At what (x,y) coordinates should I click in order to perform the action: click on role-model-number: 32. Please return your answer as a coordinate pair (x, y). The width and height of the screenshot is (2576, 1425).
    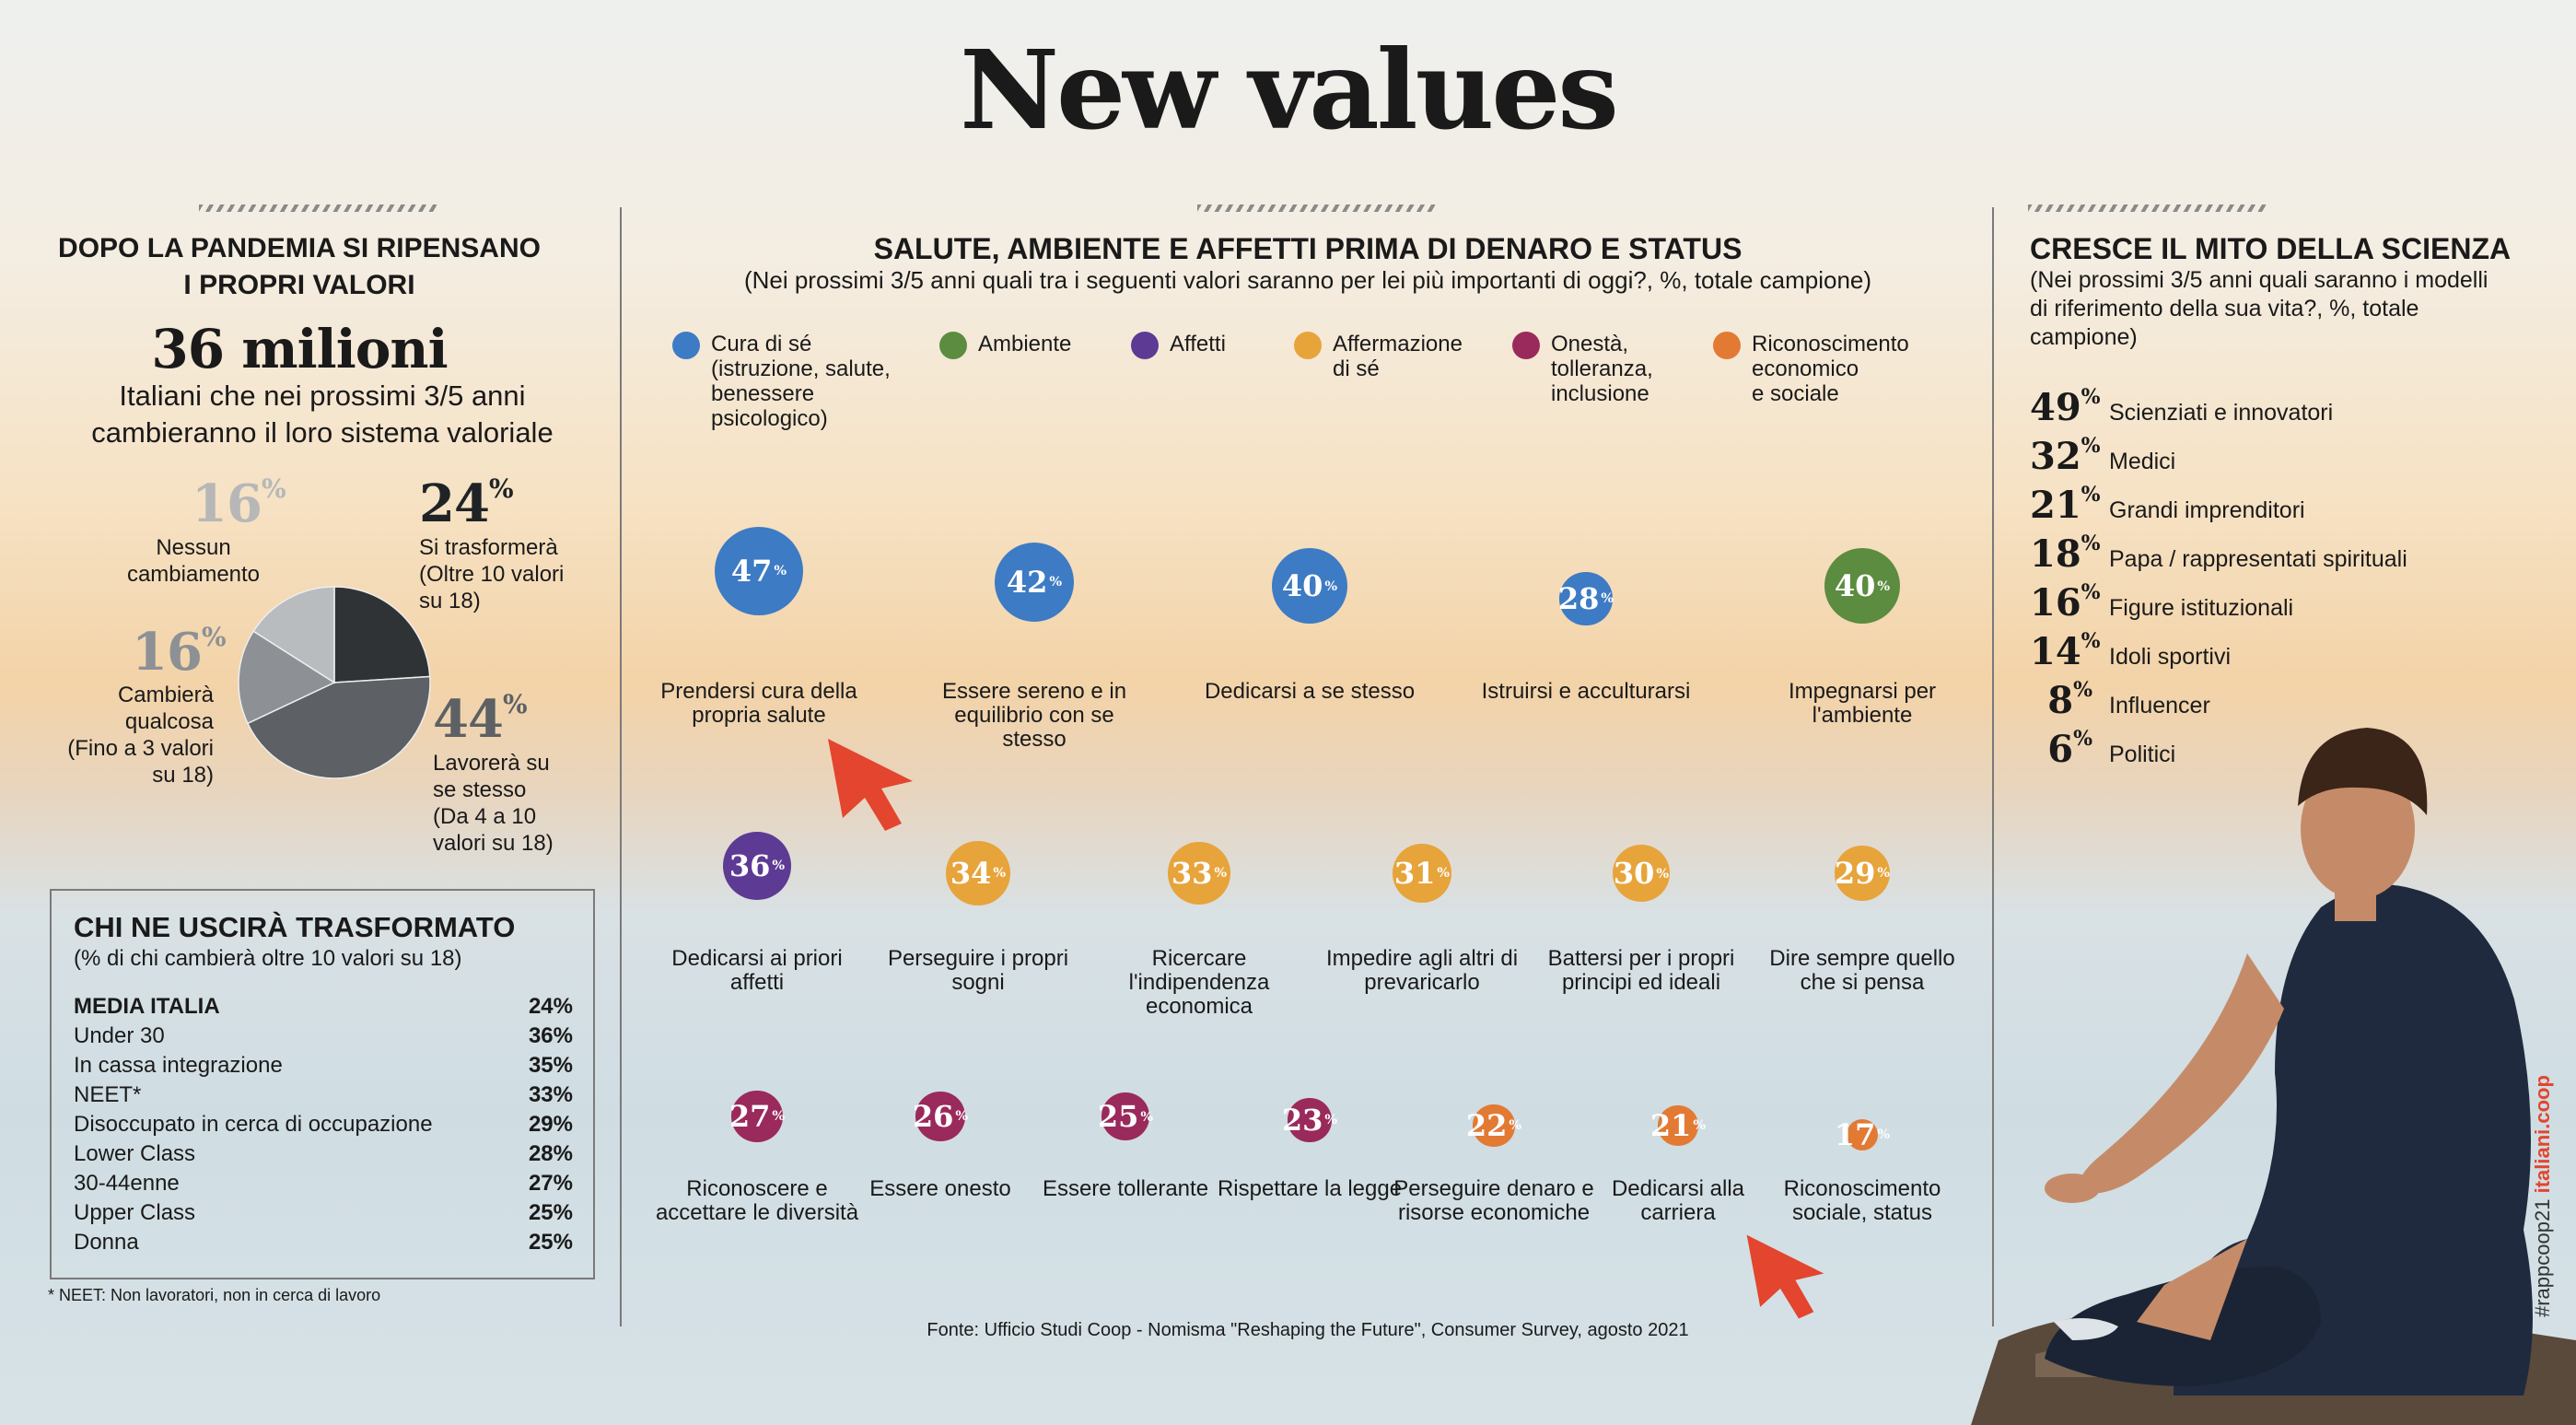
    Looking at the image, I should click on (2055, 456).